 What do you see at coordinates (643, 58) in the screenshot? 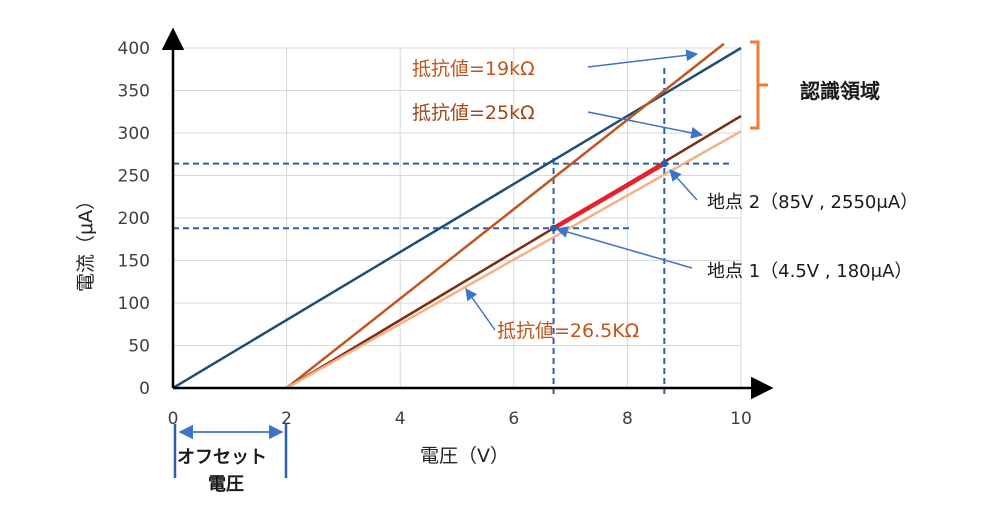
I see `arrow-19k` at bounding box center [643, 58].